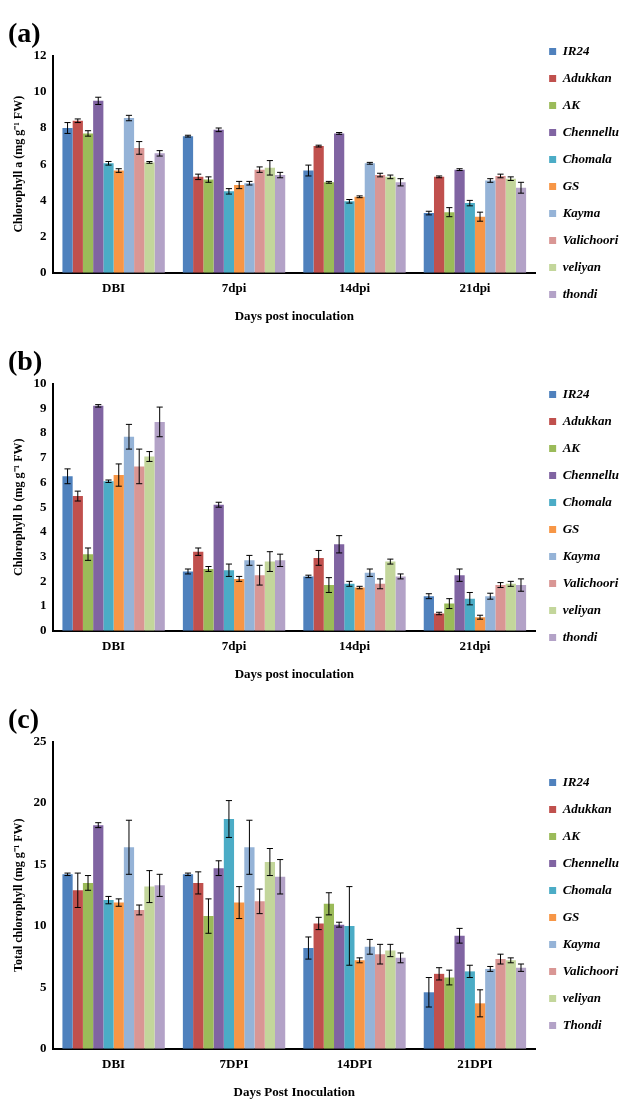 This screenshot has height=1102, width=641. Describe the element at coordinates (582, 1024) in the screenshot. I see `legend-label: Thondi` at that location.